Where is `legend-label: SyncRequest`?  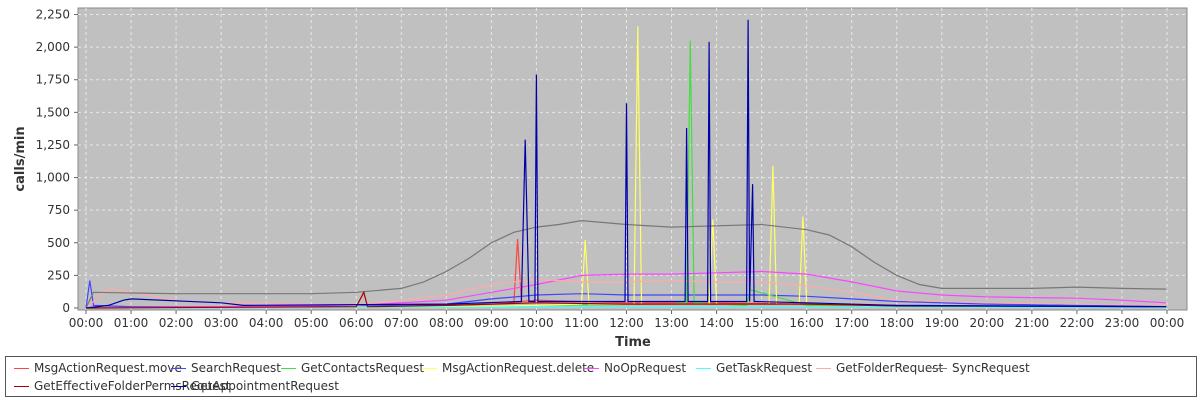
legend-label: SyncRequest is located at coordinates (991, 368).